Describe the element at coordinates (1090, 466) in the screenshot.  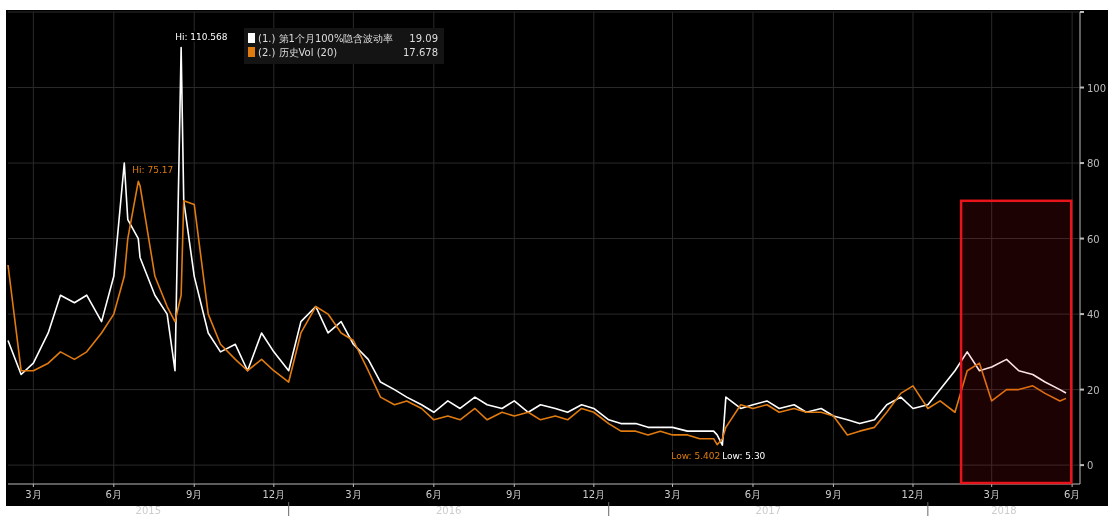
I see `y-tick-label: 0` at that location.